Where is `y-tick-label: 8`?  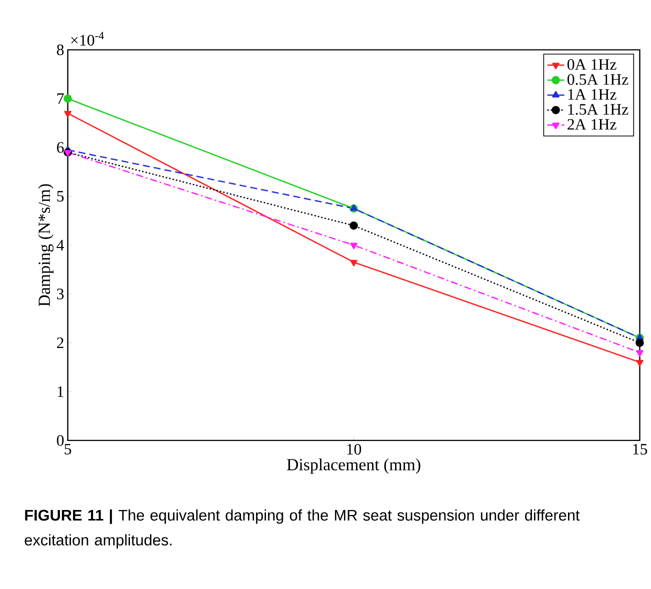 y-tick-label: 8 is located at coordinates (60, 50).